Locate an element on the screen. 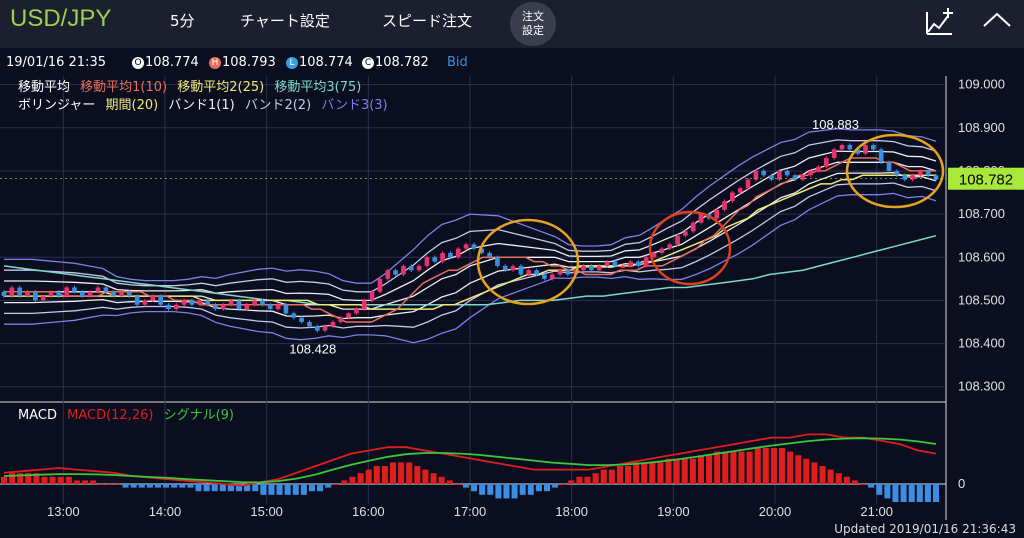  y-tick-label: 108.500 is located at coordinates (981, 299).